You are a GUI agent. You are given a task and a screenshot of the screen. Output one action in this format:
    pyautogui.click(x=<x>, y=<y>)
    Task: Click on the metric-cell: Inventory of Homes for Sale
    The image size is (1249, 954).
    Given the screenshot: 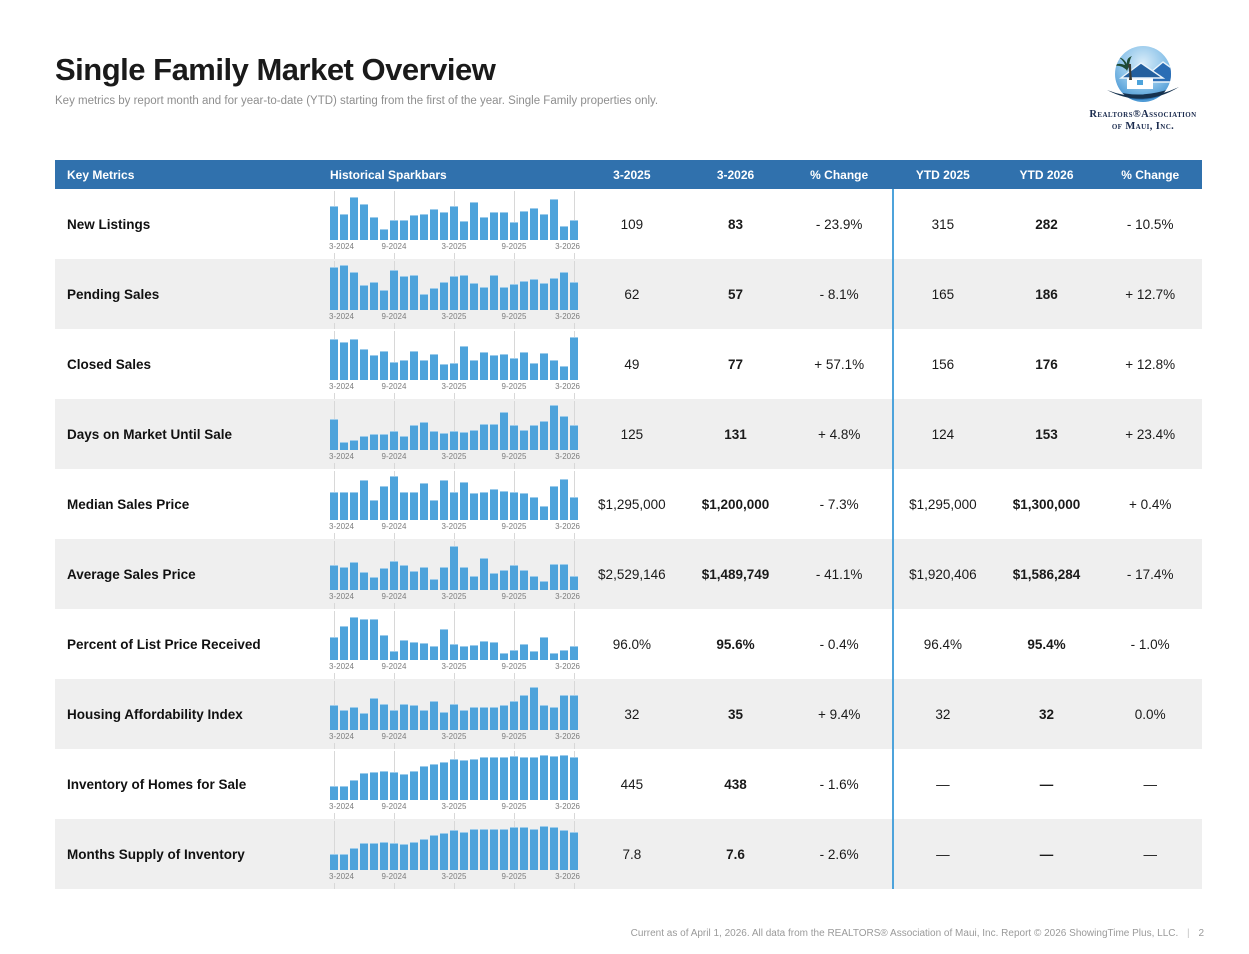 What is the action you would take?
    pyautogui.click(x=190, y=784)
    